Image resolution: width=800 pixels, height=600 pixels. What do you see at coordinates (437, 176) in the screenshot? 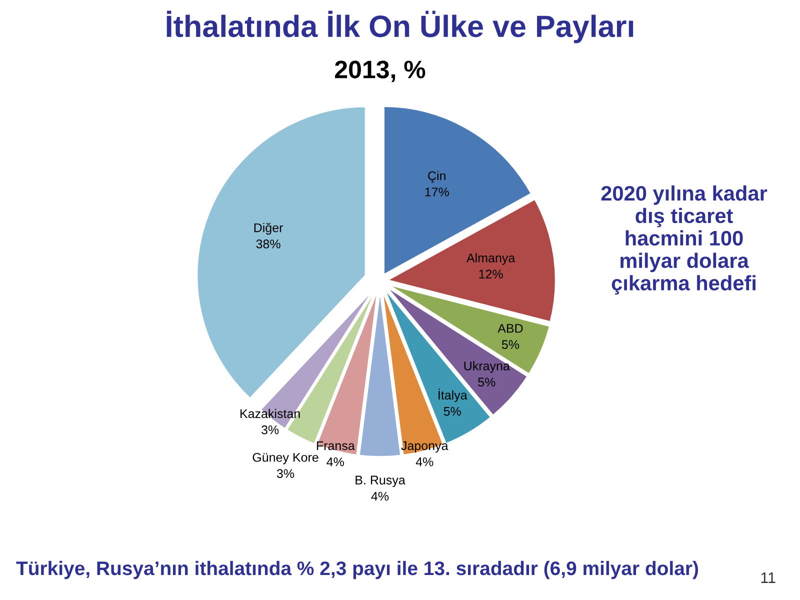
I see `slice-label: Çin` at bounding box center [437, 176].